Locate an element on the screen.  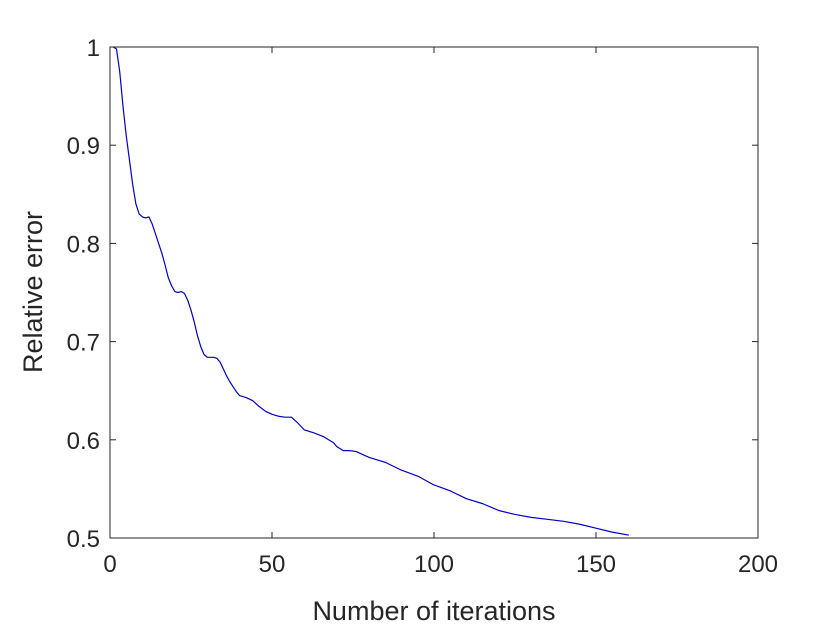
y-tick-label: 0.8 is located at coordinates (83, 244).